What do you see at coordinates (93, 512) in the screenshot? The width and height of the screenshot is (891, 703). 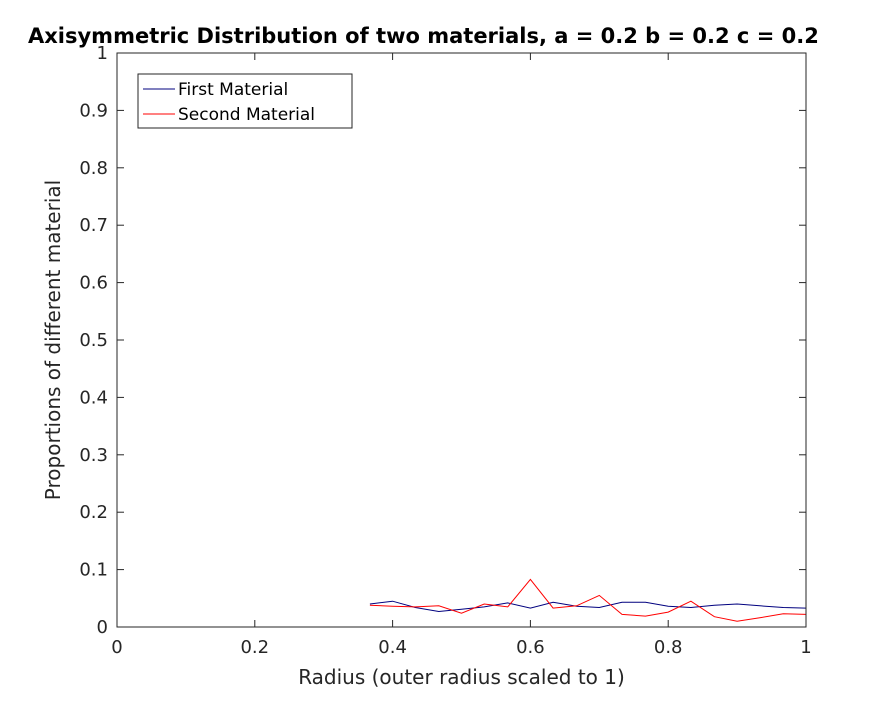 I see `y-tick-label: 0.2` at bounding box center [93, 512].